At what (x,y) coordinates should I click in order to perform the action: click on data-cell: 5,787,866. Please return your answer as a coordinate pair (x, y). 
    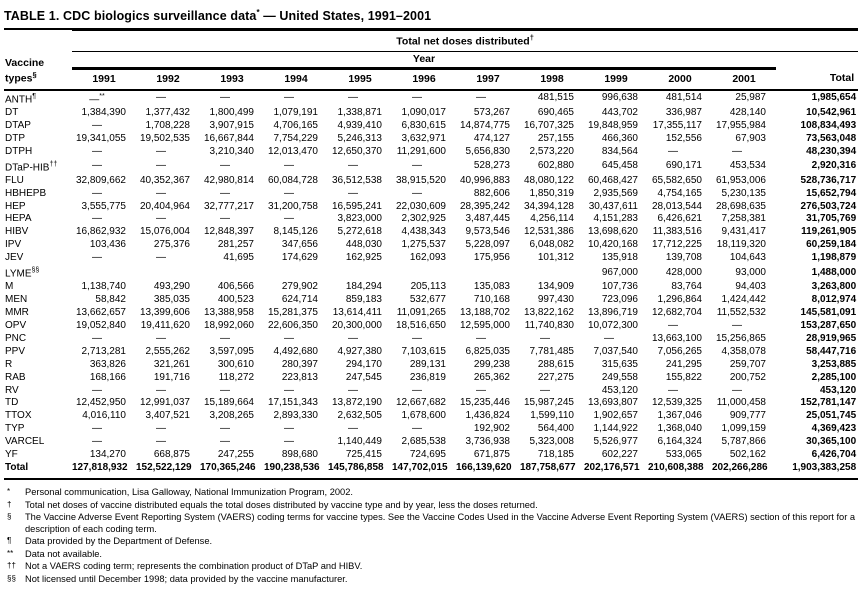
    Looking at the image, I should click on (744, 442).